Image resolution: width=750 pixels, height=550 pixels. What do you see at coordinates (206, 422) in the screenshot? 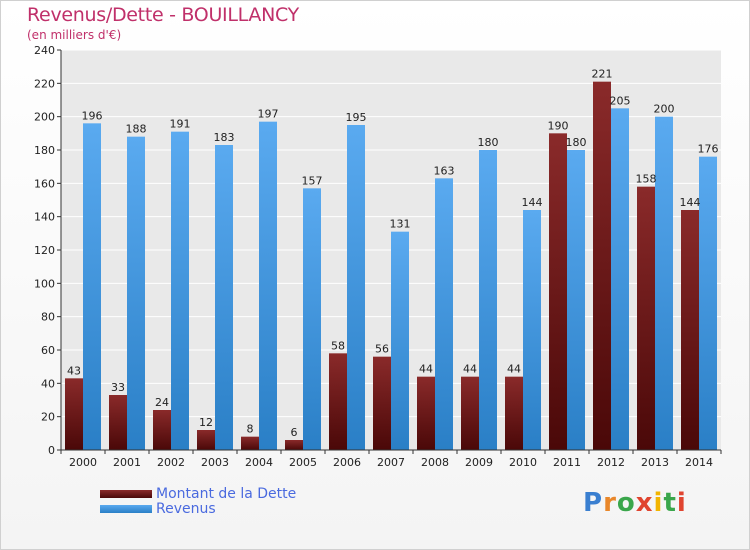
I see `value-label-dette: 12` at bounding box center [206, 422].